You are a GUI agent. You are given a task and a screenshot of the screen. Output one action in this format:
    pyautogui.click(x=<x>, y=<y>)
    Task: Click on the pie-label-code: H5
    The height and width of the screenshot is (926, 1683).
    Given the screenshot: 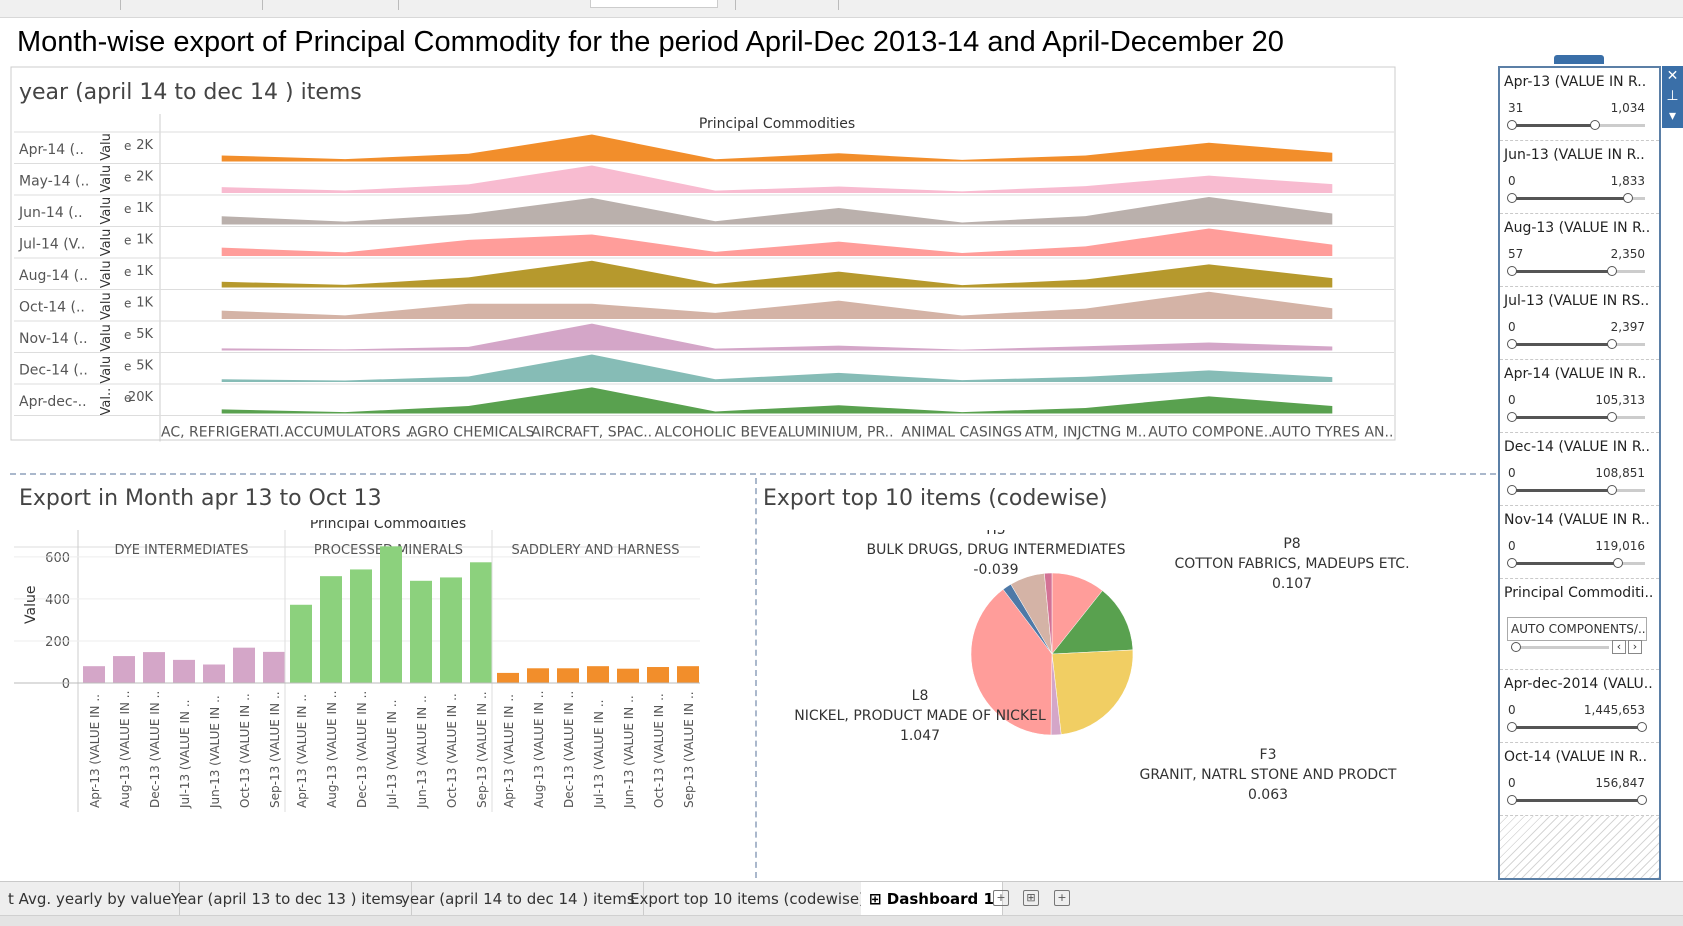 What is the action you would take?
    pyautogui.click(x=995, y=534)
    